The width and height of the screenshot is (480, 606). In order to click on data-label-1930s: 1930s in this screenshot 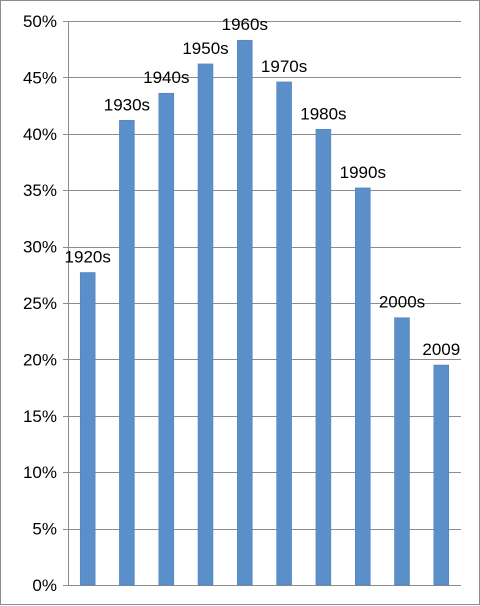, I will do `click(127, 104)`.